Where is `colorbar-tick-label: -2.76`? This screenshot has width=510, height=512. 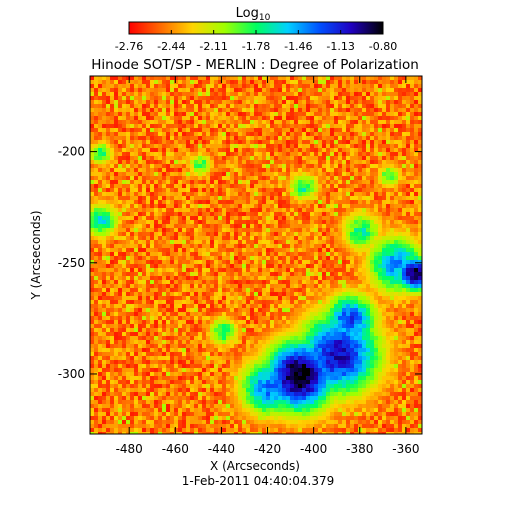
colorbar-tick-label: -2.76 is located at coordinates (129, 46).